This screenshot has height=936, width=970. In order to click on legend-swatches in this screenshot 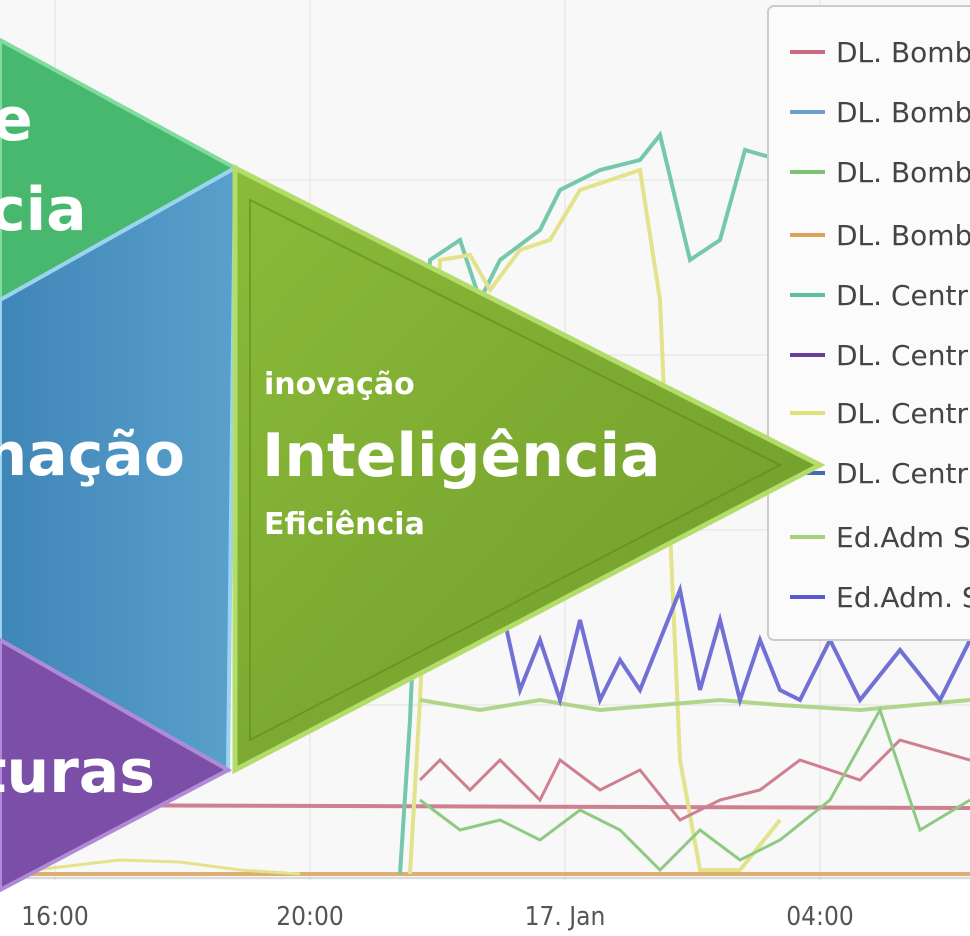, I will do `click(807, 324)`.